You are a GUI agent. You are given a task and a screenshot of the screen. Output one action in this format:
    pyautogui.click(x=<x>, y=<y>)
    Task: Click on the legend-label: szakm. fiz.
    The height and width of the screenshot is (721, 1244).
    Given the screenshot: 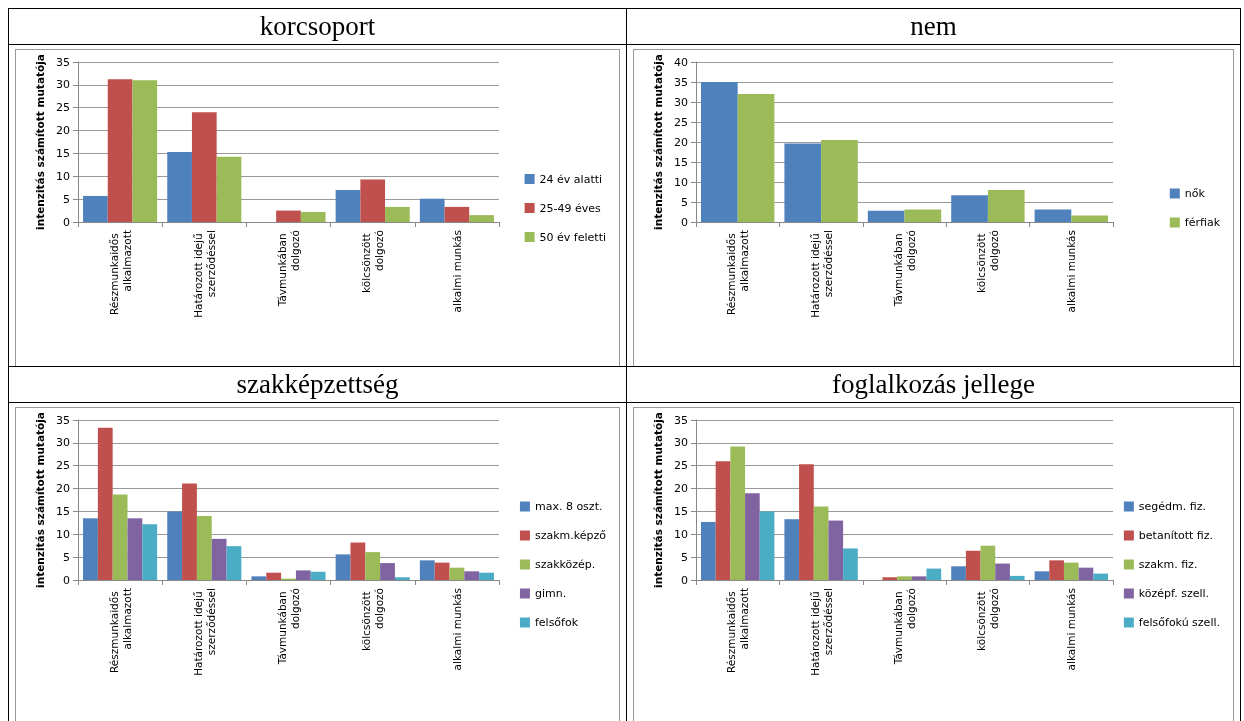 What is the action you would take?
    pyautogui.click(x=1168, y=564)
    